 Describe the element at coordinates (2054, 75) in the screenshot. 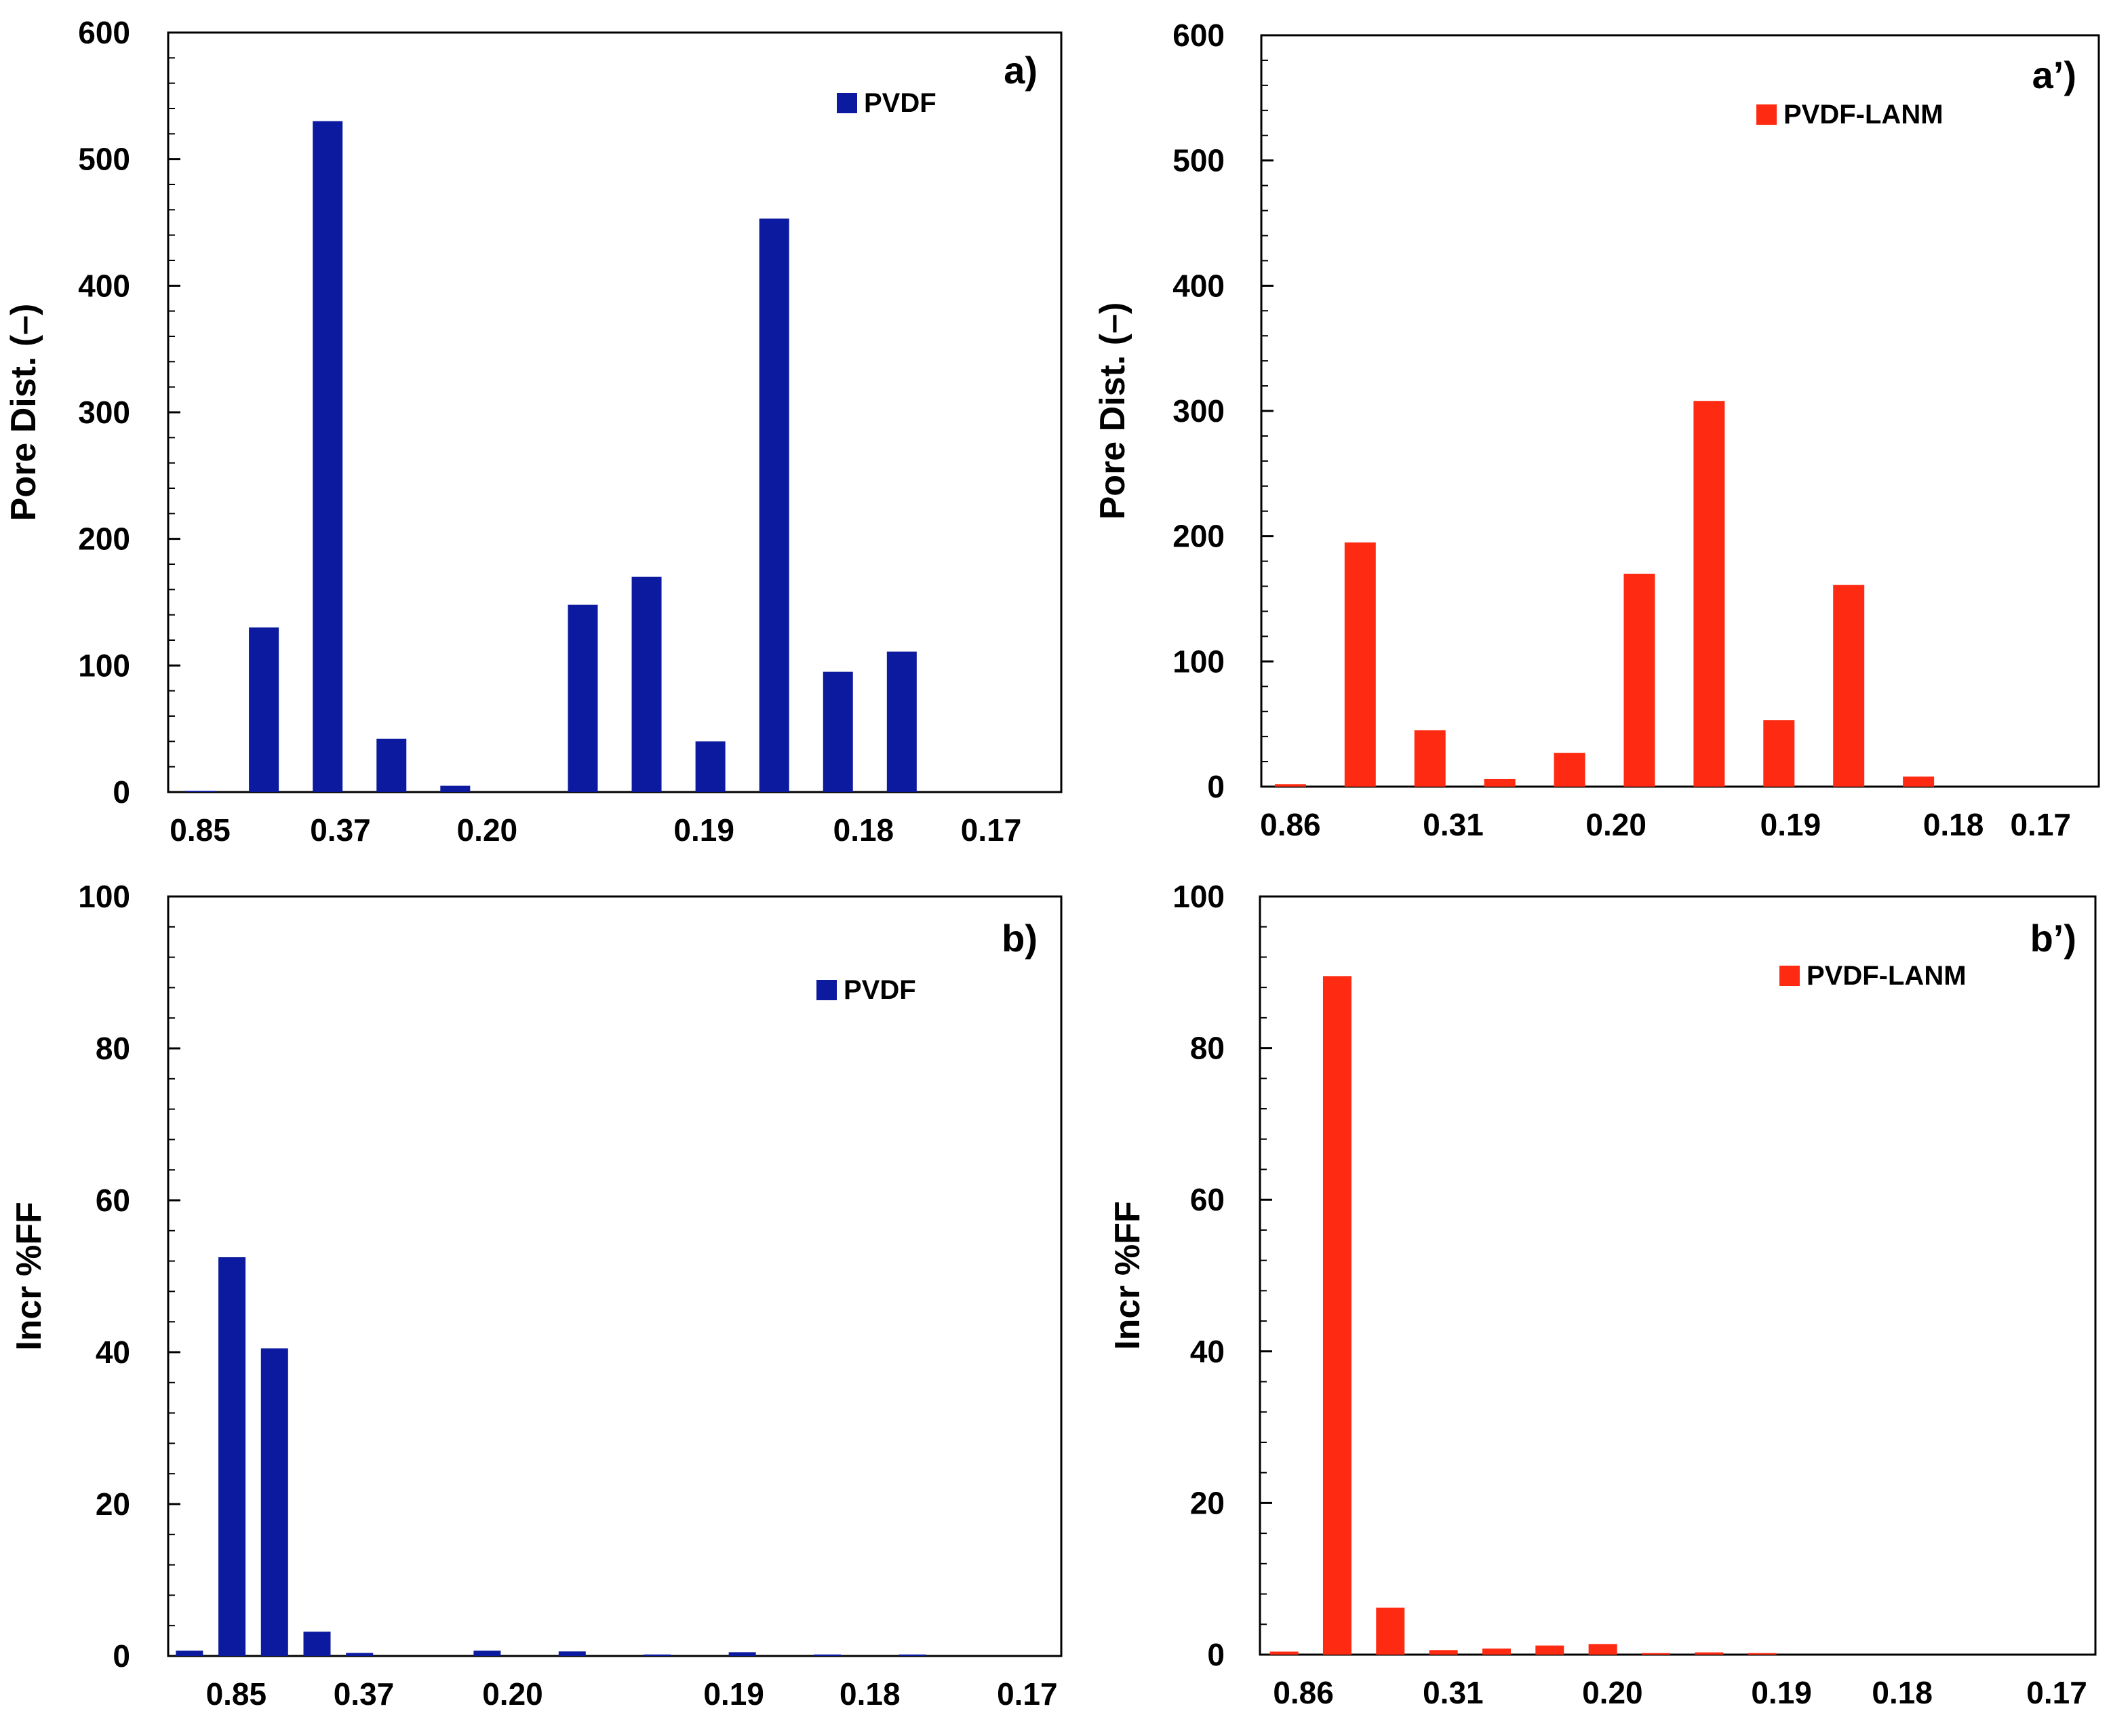

I see `panel-label: a’)` at that location.